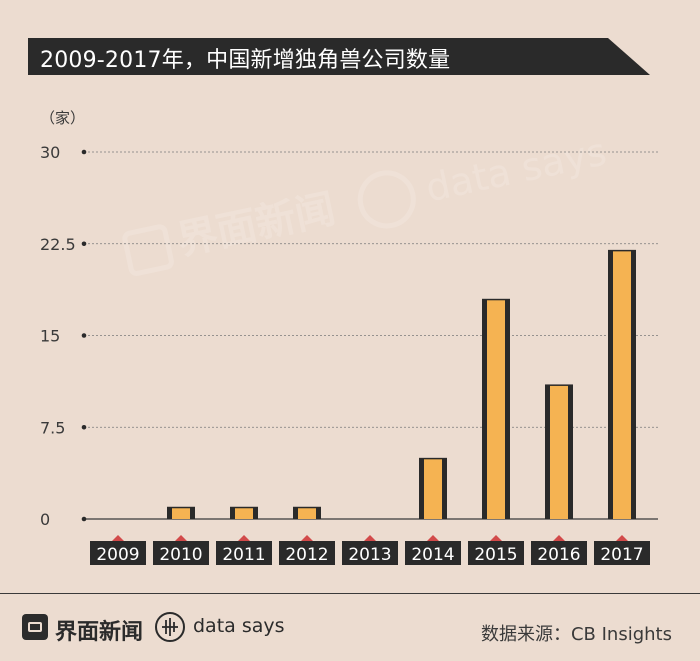  Describe the element at coordinates (239, 626) in the screenshot. I see `datasays-logo-text: data says` at that location.